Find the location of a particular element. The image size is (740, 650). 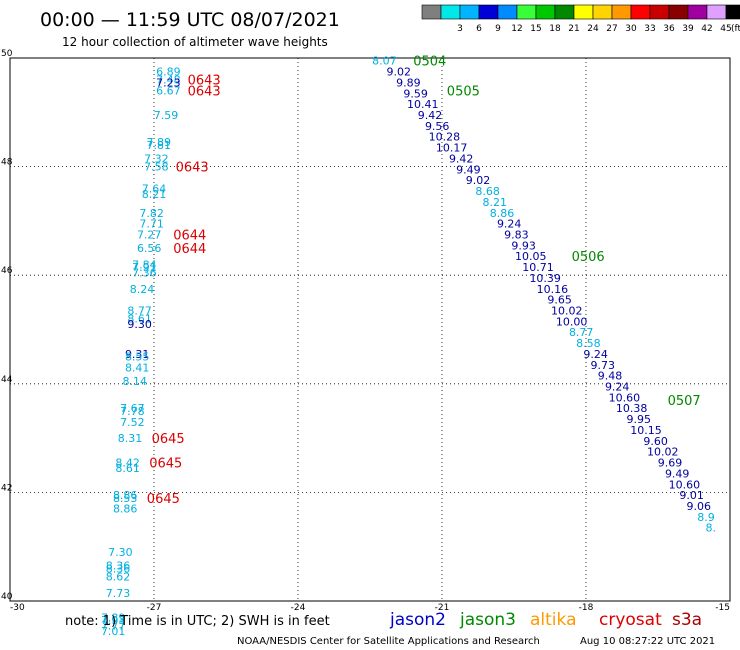

wave-height-value: 7.93 is located at coordinates (113, 620).